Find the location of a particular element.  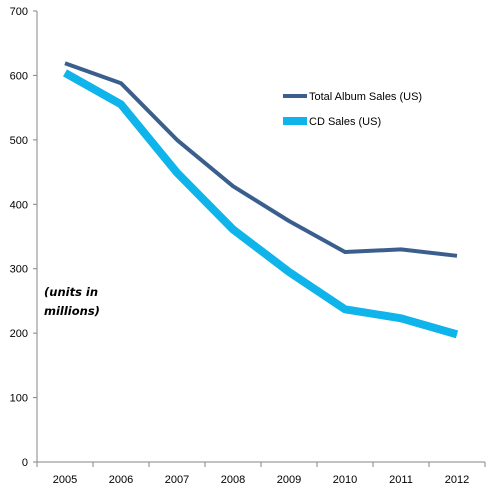

y-tick-label: 600 is located at coordinates (19, 76).